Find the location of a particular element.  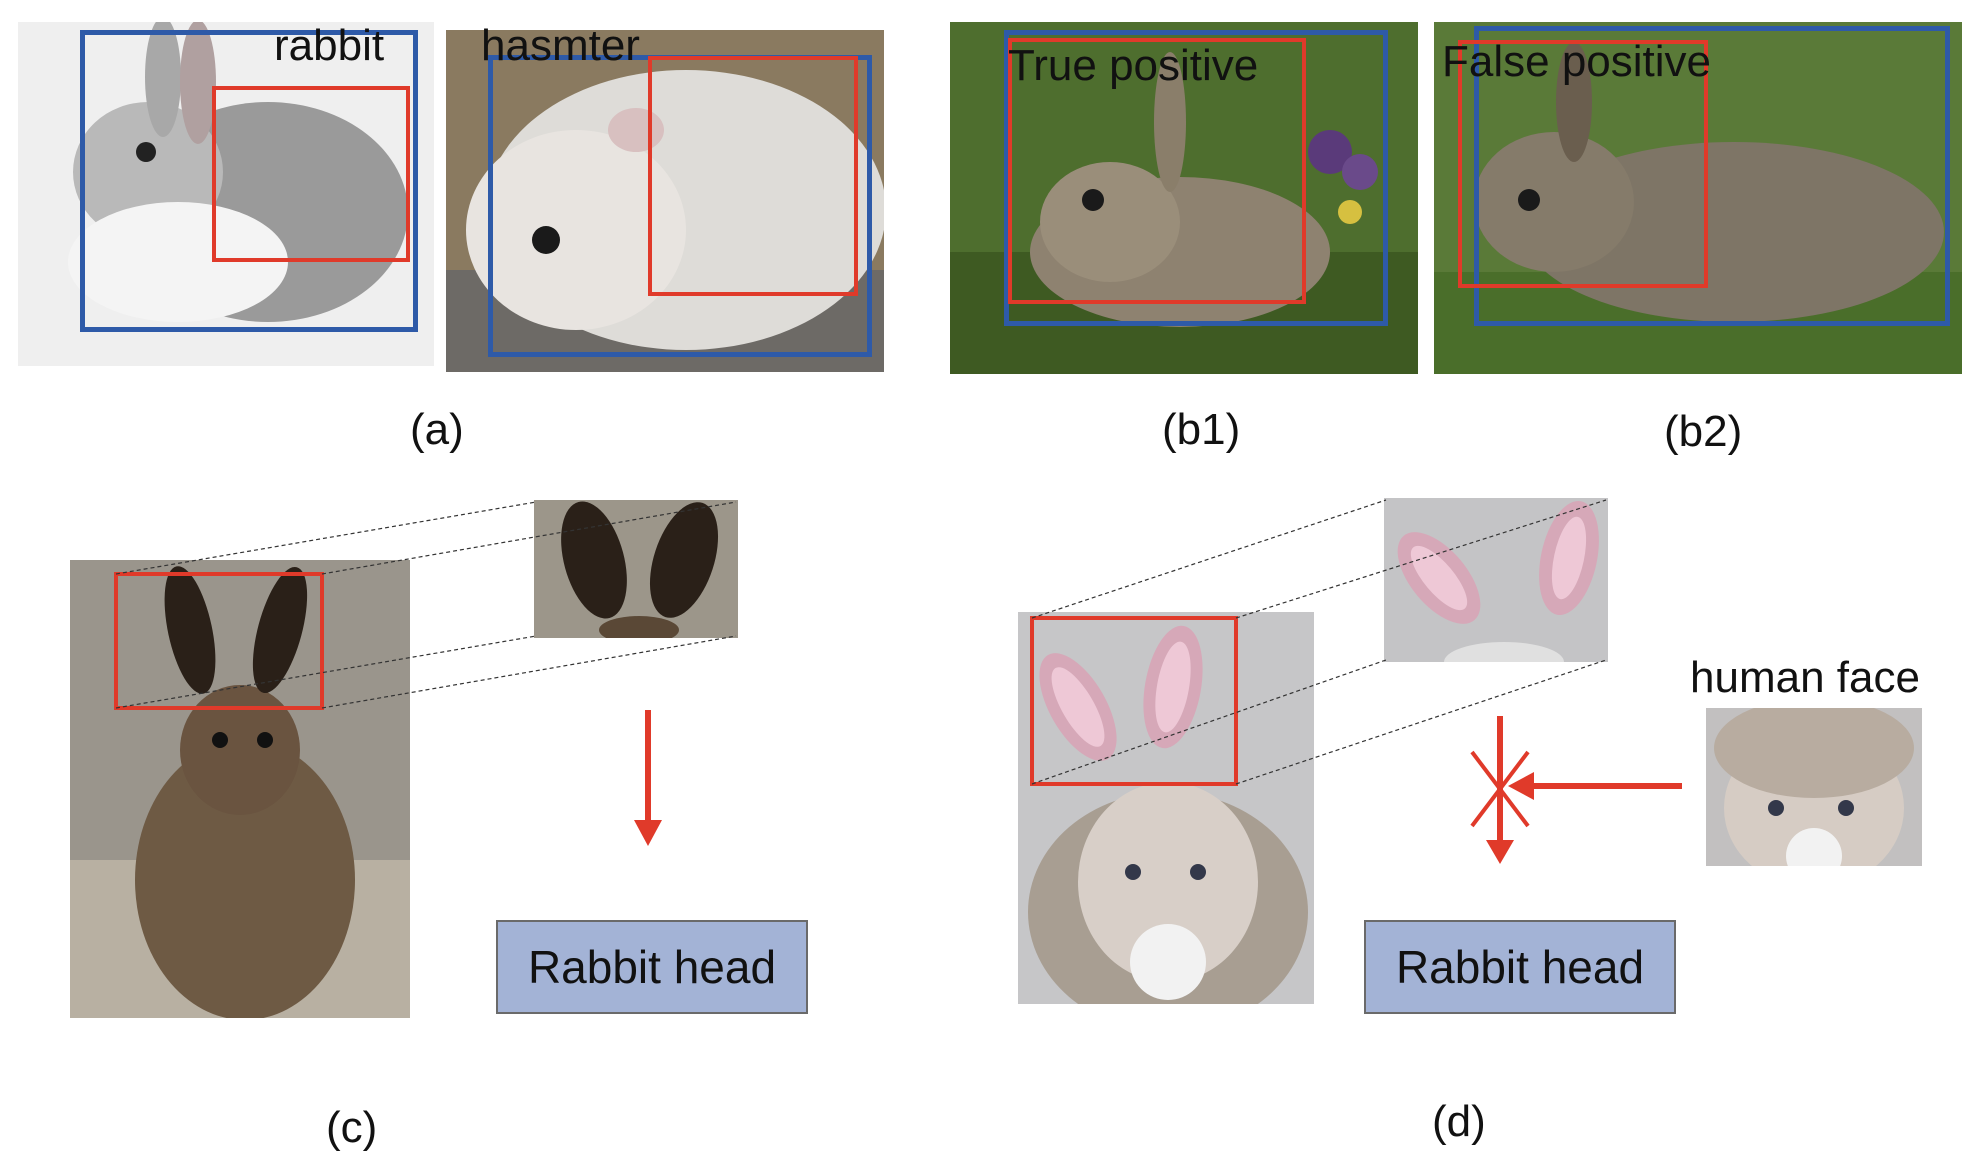

human-face-label: human face is located at coordinates (1805, 677).